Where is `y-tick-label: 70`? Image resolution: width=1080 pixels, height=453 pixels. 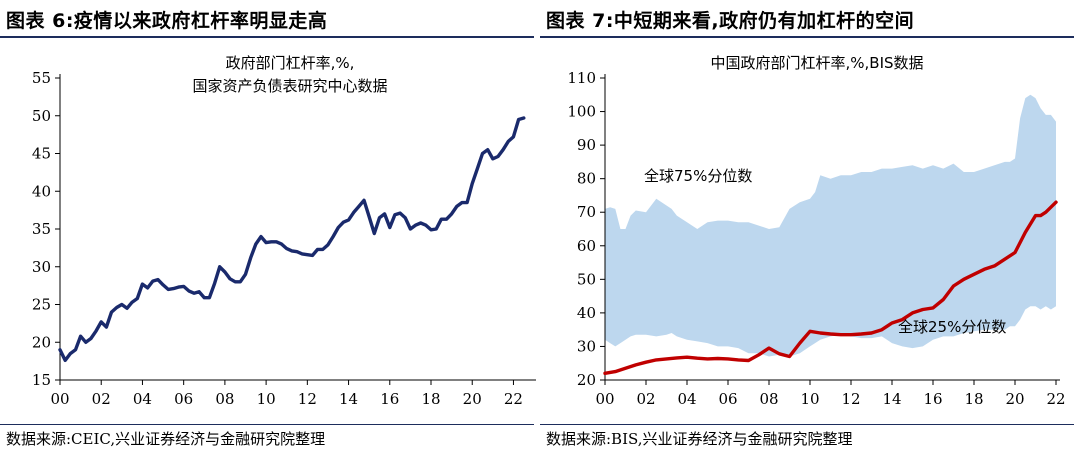 y-tick-label: 70 is located at coordinates (586, 212).